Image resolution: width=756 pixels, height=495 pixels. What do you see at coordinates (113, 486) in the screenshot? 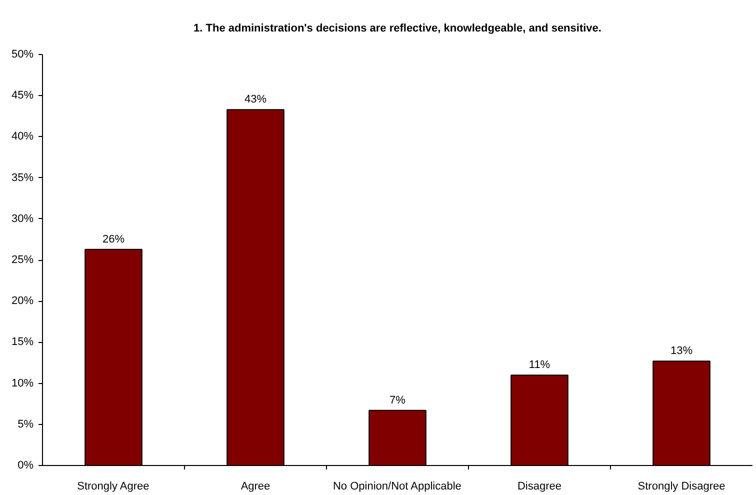
I see `x-tick-label: Strongly Agree` at bounding box center [113, 486].